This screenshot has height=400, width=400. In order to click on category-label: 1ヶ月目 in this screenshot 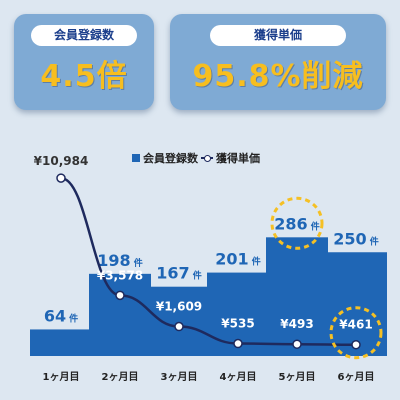, I will do `click(61, 377)`.